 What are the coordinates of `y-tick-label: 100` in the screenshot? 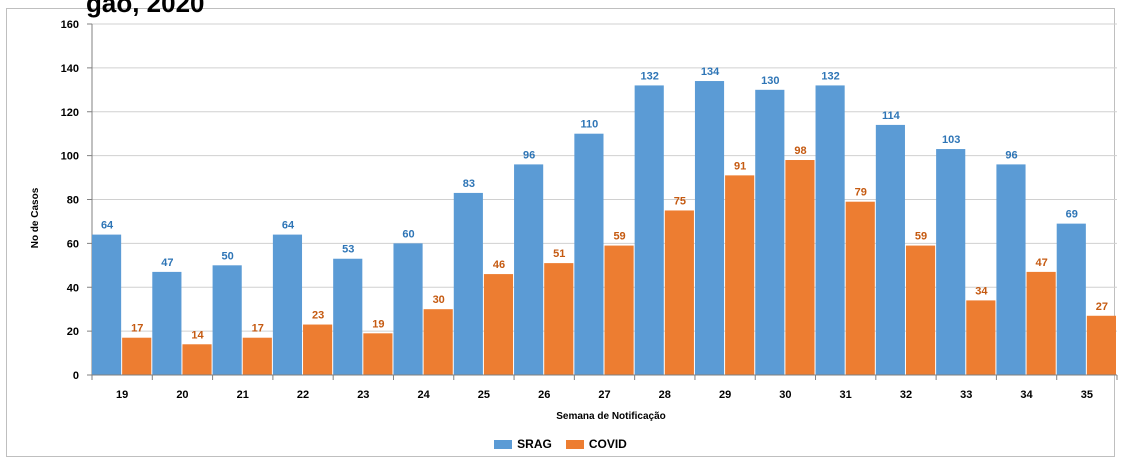 It's located at (70, 157).